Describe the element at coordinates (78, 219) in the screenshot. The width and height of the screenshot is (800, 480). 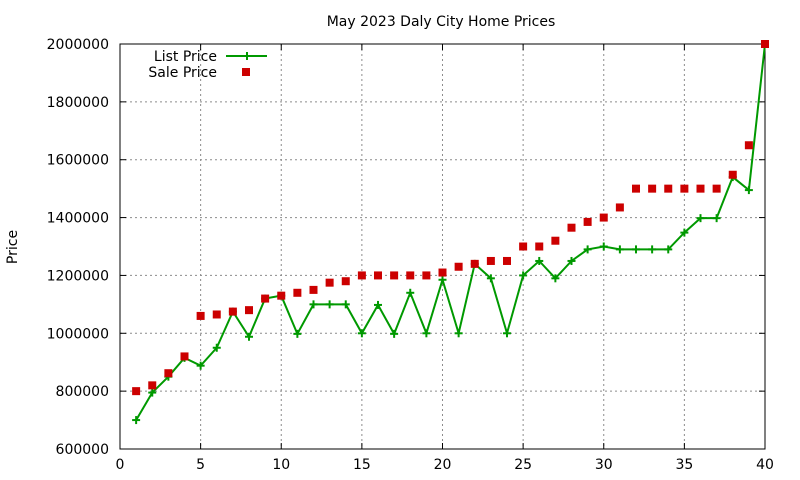
I see `y-tick-label: 1400000` at that location.